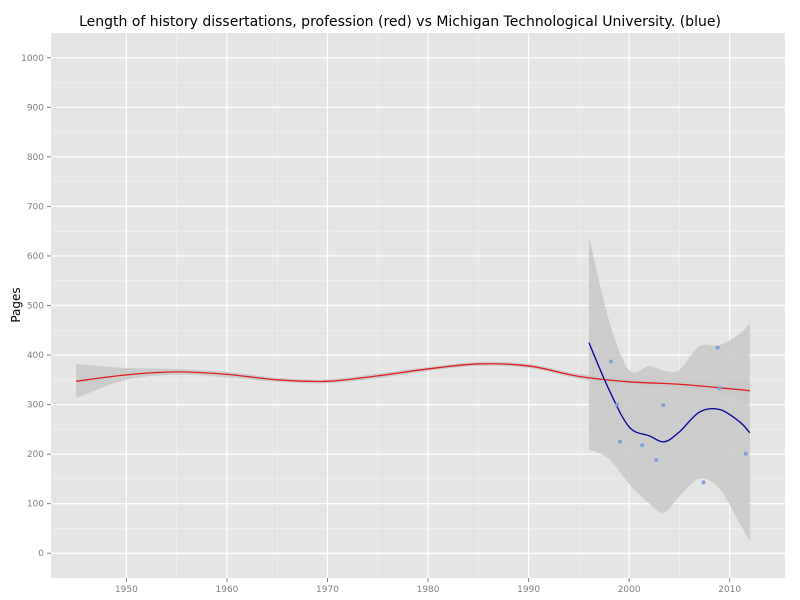  What do you see at coordinates (35, 505) in the screenshot?
I see `y-tick-label: 100` at bounding box center [35, 505].